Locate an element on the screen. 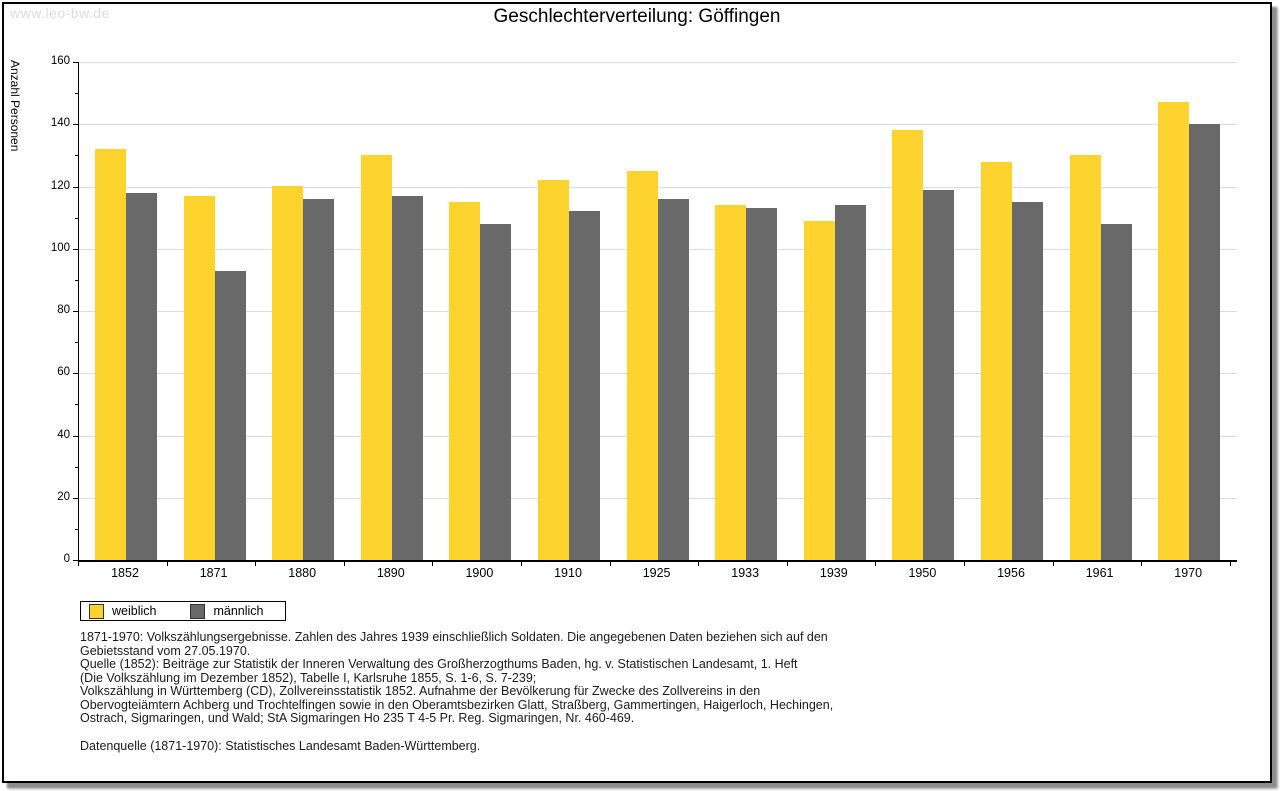 This screenshot has height=791, width=1280. x-tick-label: 1871 is located at coordinates (213, 573).